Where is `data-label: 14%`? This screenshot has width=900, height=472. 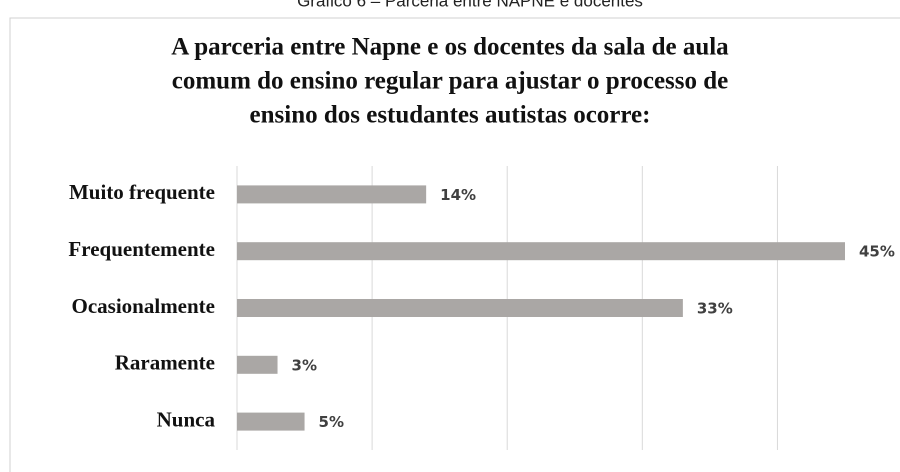 data-label: 14% is located at coordinates (458, 195).